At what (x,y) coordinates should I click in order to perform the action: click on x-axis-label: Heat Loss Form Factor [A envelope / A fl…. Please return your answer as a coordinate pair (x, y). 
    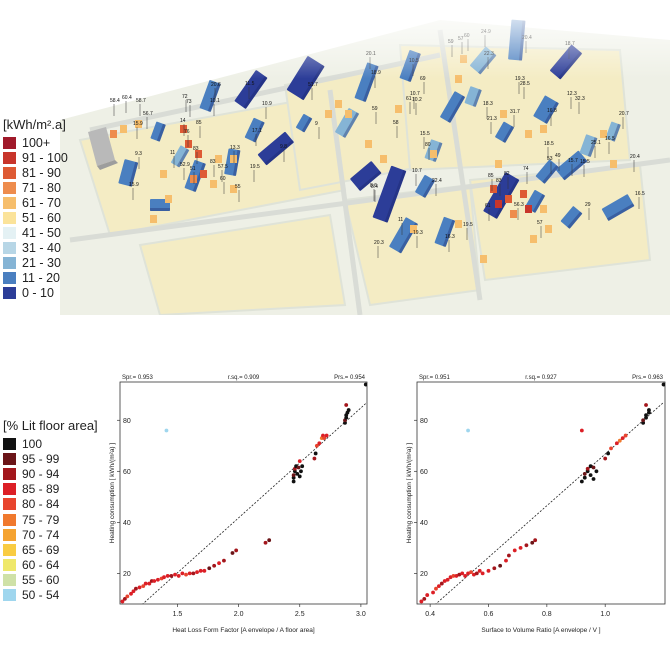
    Looking at the image, I should click on (243, 630).